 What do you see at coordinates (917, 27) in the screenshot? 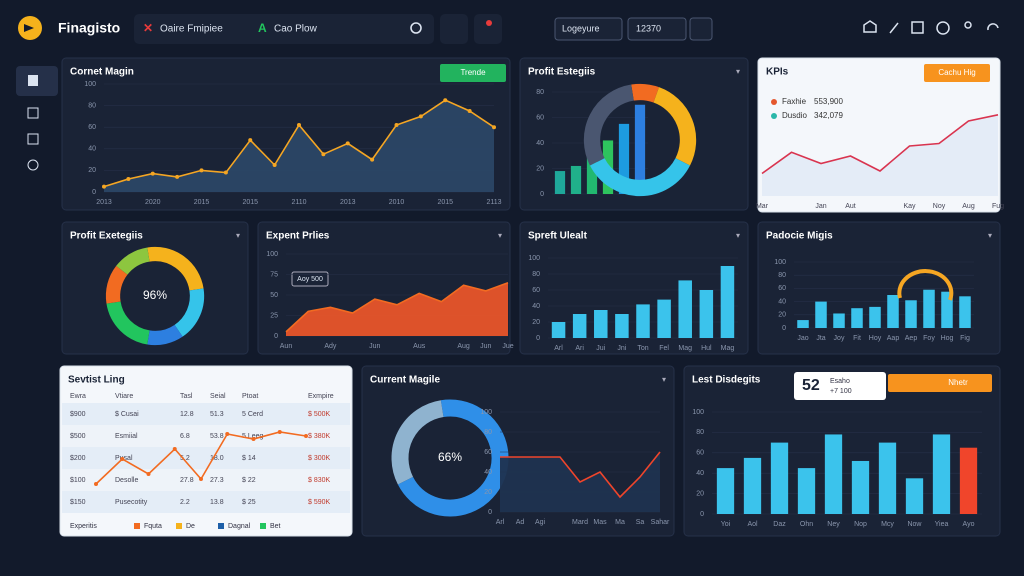
I see `image-icon` at bounding box center [917, 27].